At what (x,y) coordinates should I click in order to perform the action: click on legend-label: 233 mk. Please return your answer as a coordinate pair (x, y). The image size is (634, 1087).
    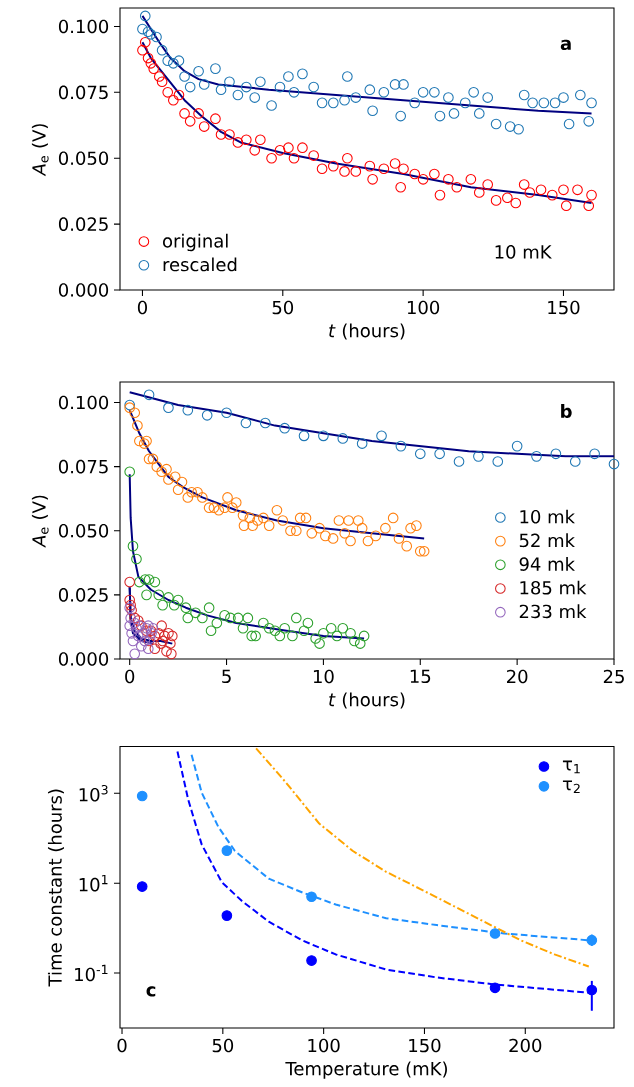
    Looking at the image, I should click on (553, 611).